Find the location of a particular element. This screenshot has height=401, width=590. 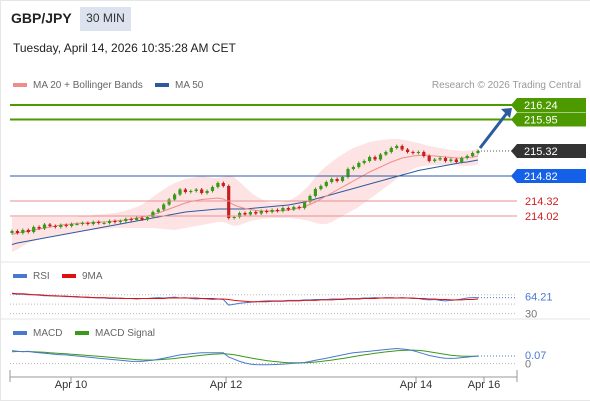

rsi-level-label: 30 is located at coordinates (531, 315).